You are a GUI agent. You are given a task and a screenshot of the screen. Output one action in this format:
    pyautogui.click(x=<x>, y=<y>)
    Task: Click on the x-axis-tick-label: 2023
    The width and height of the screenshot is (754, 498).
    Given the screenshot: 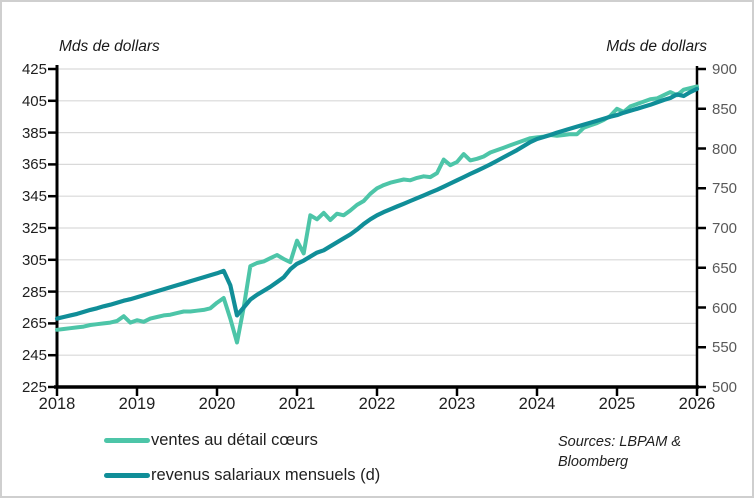 What is the action you would take?
    pyautogui.click(x=457, y=404)
    